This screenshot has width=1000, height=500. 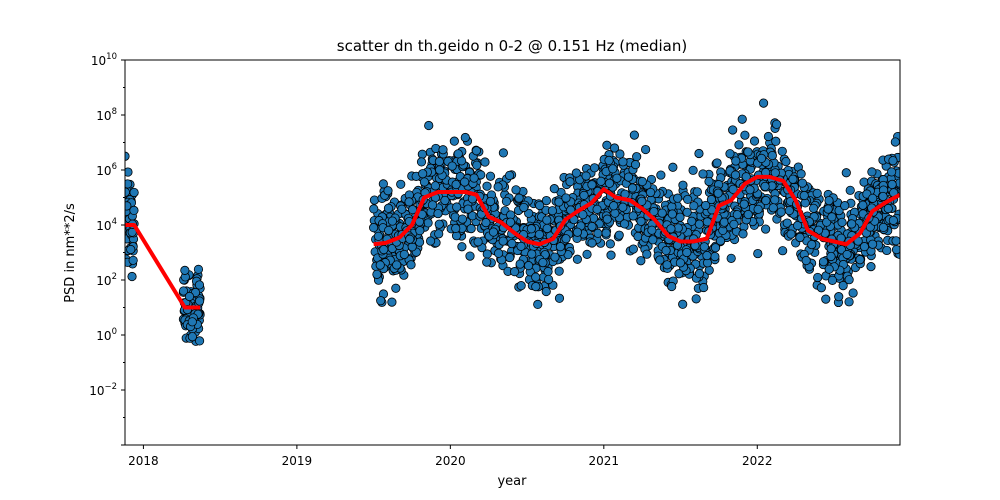 What do you see at coordinates (106, 115) in the screenshot?
I see `y-tick-label: 10⁸` at bounding box center [106, 115].